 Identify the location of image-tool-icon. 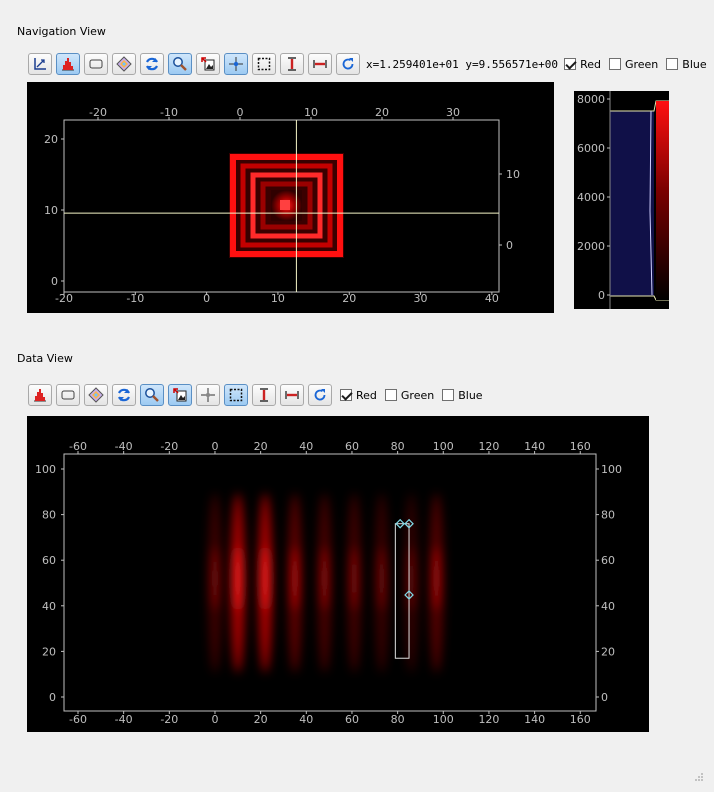
(208, 64).